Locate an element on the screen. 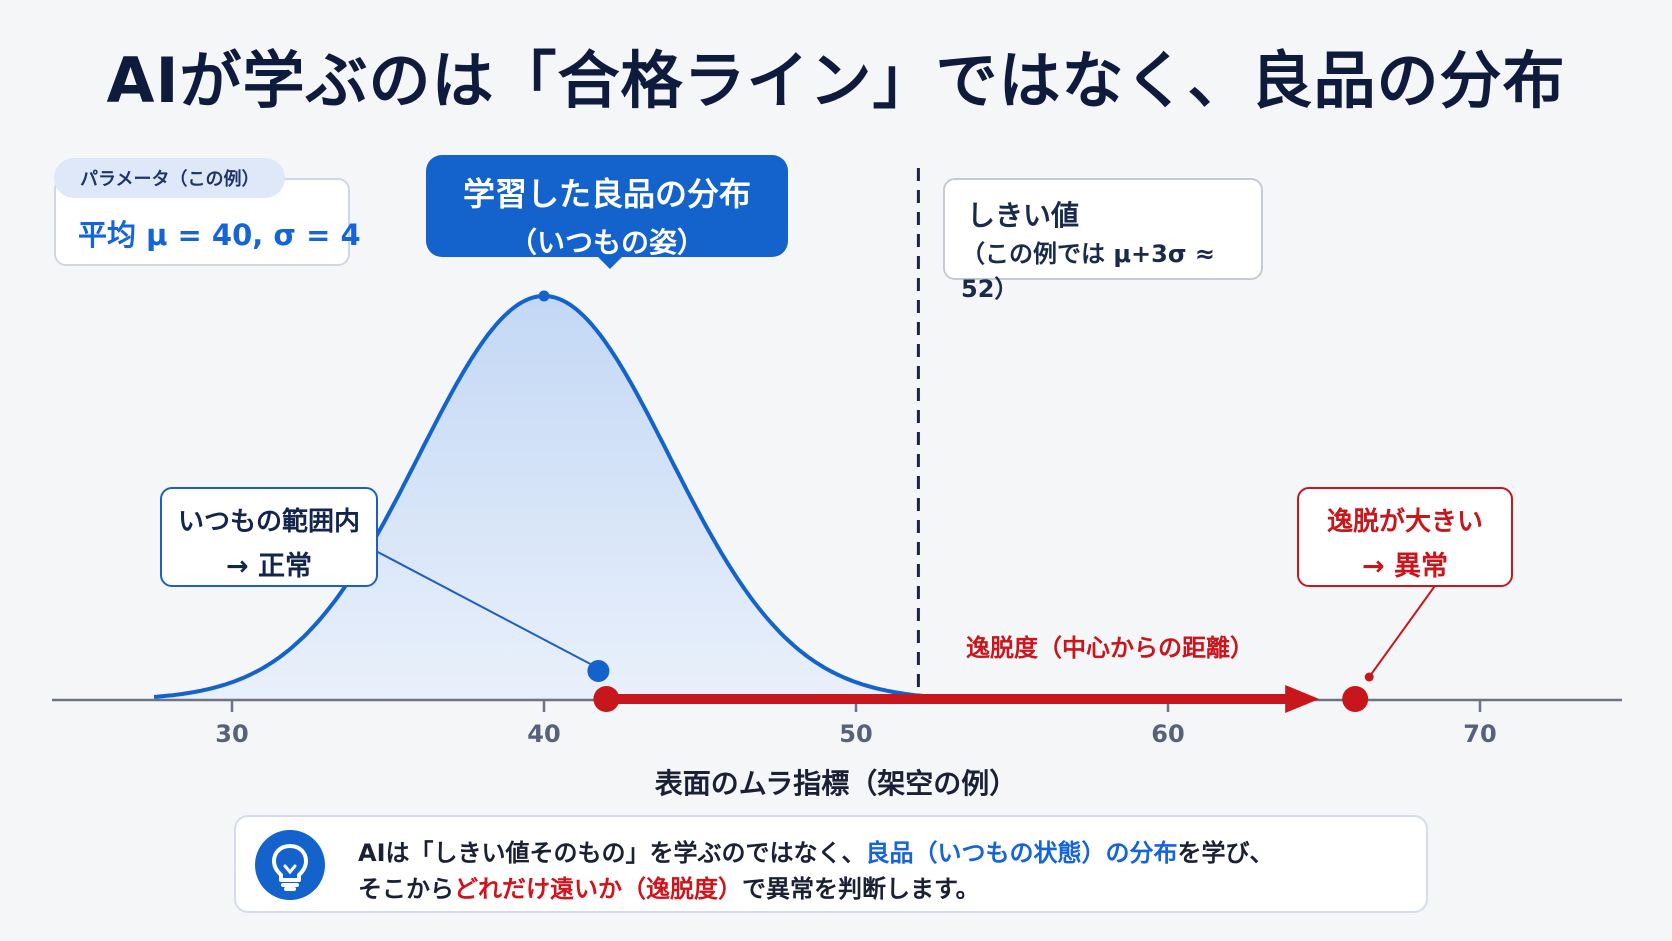  normal-callout: いつもの範囲内 → 正常 is located at coordinates (269, 537).